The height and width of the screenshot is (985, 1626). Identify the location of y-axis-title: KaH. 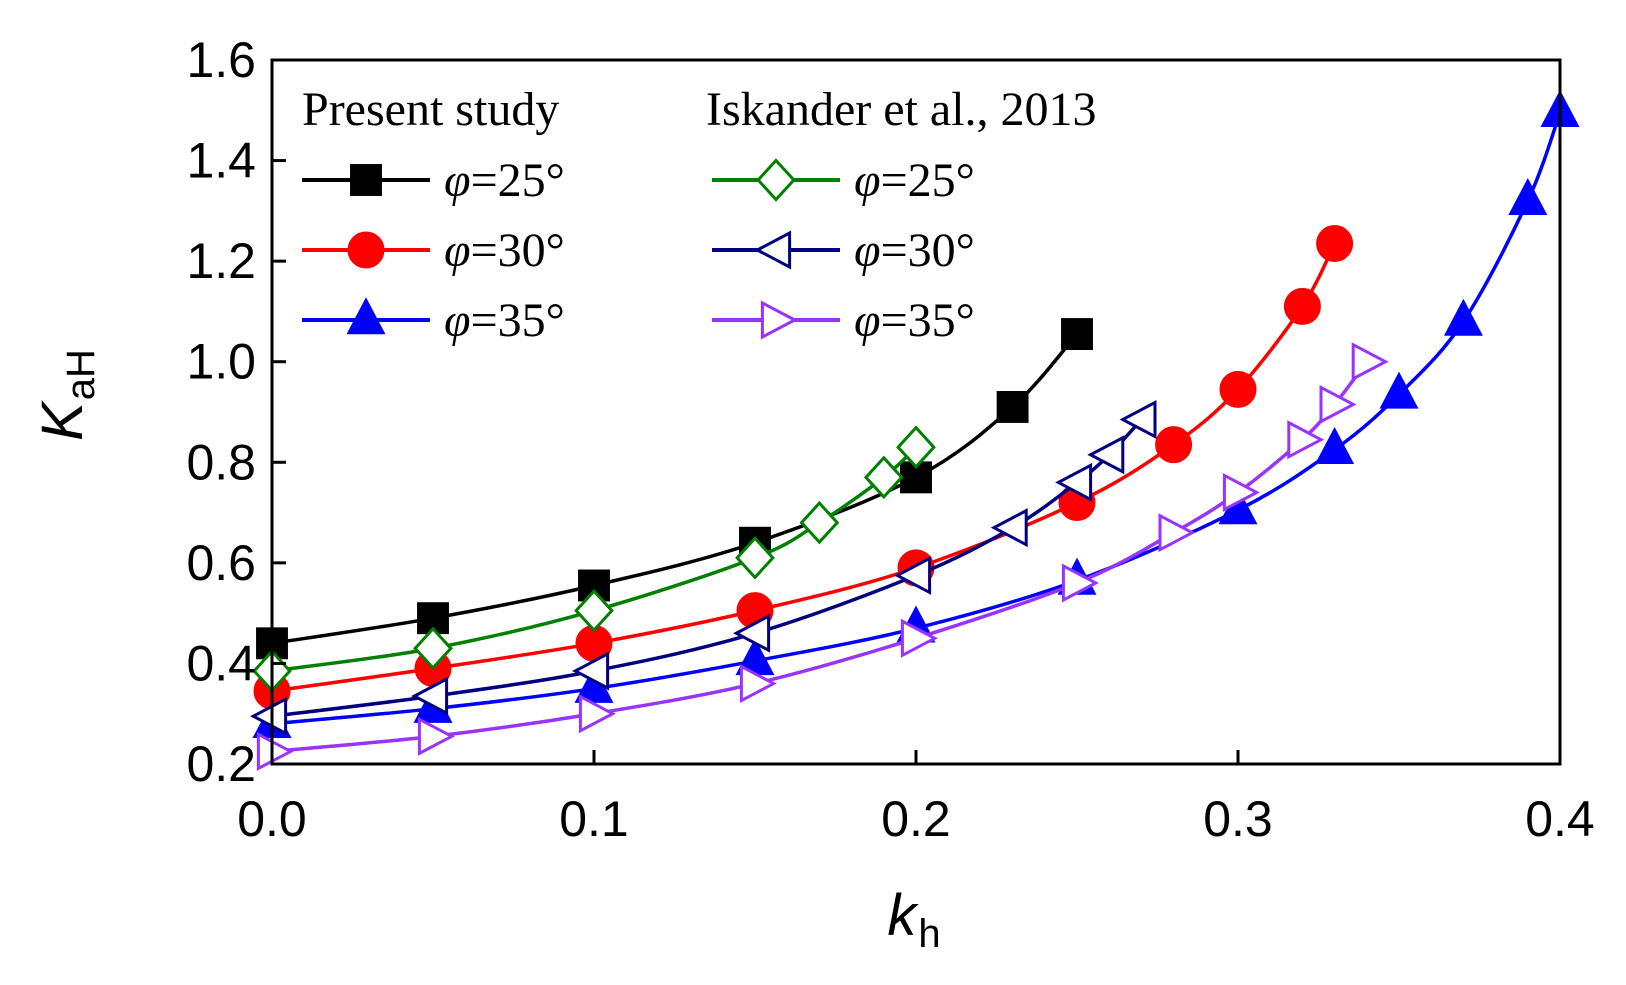
(66, 395).